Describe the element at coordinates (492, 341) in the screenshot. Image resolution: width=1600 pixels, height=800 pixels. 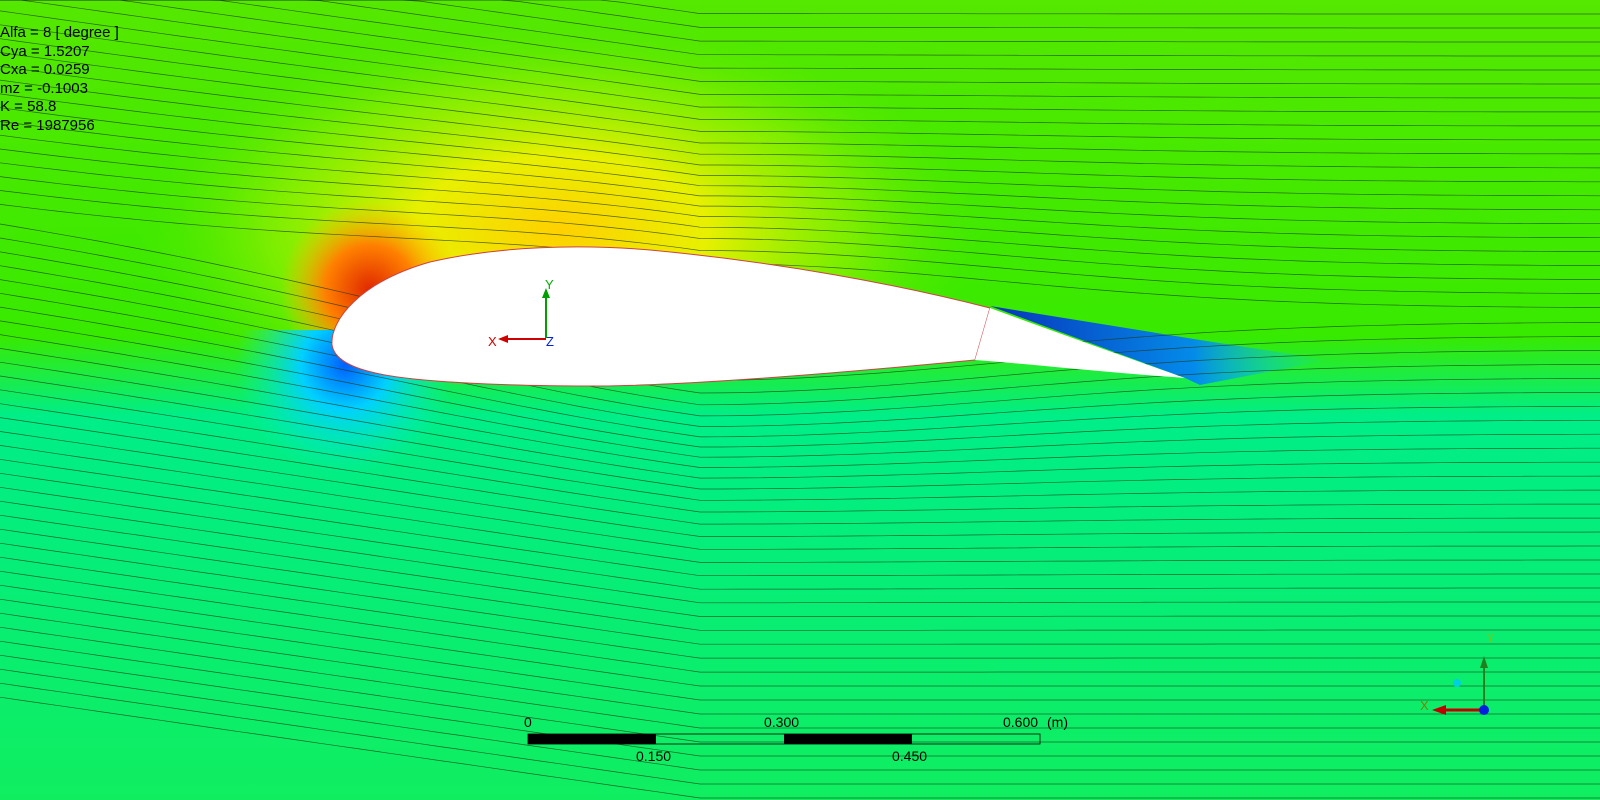
I see `axis-x-label: X` at that location.